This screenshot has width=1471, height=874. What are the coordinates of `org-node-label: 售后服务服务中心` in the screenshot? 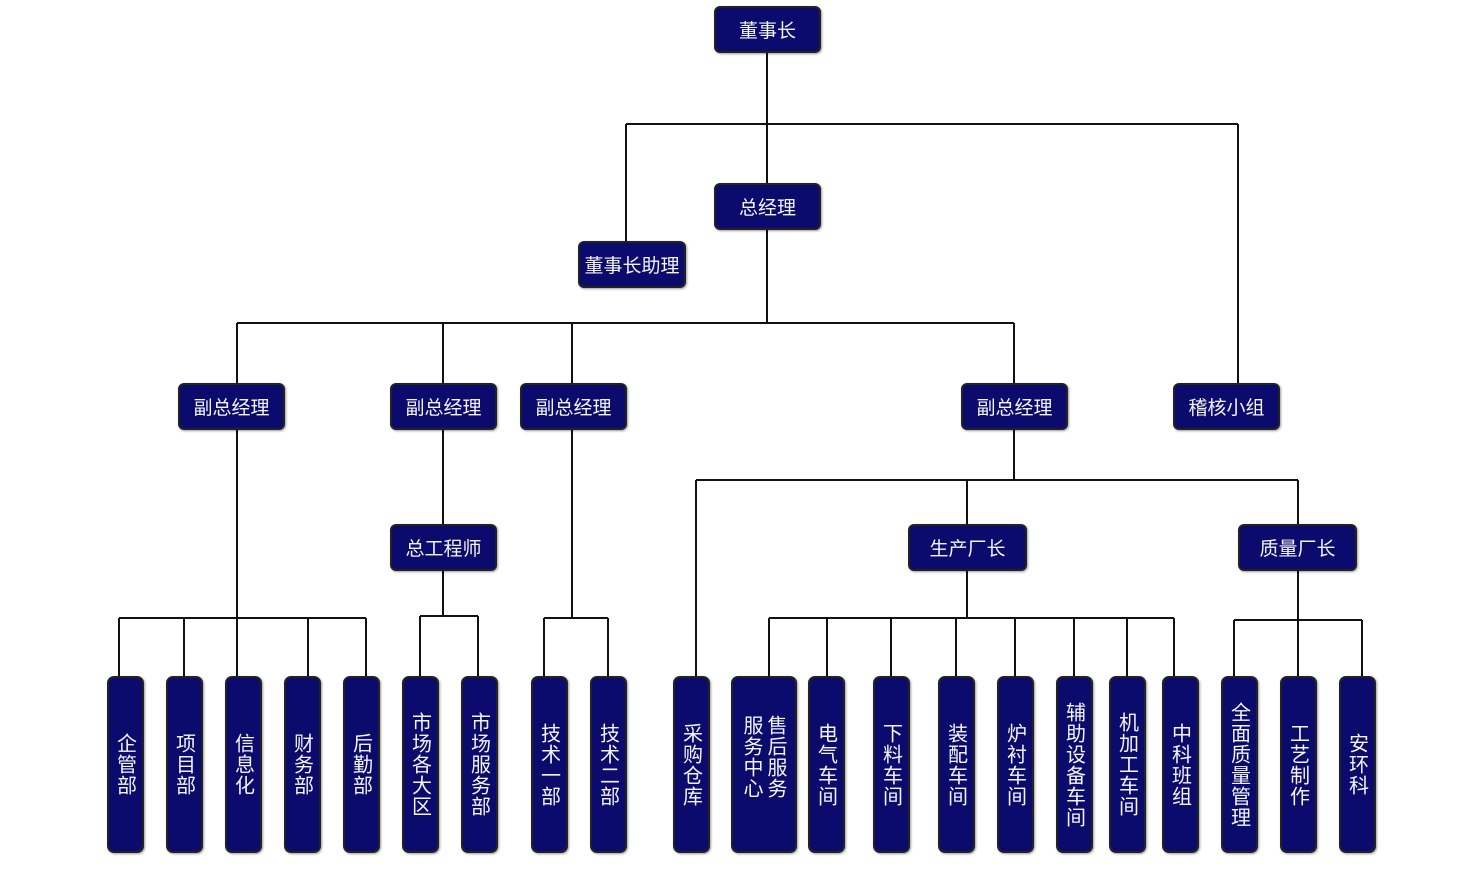 It's located at (764, 756).